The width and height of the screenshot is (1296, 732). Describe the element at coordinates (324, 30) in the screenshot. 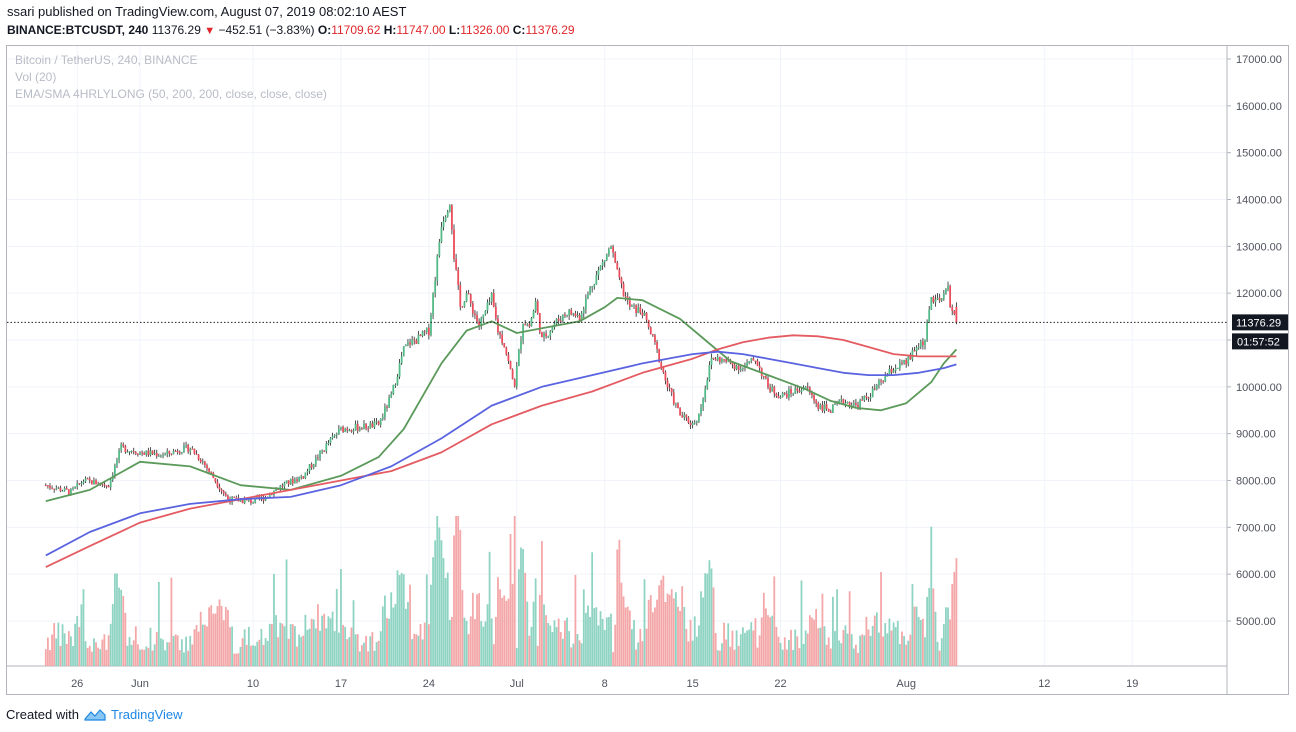

I see `open-label: O:` at that location.